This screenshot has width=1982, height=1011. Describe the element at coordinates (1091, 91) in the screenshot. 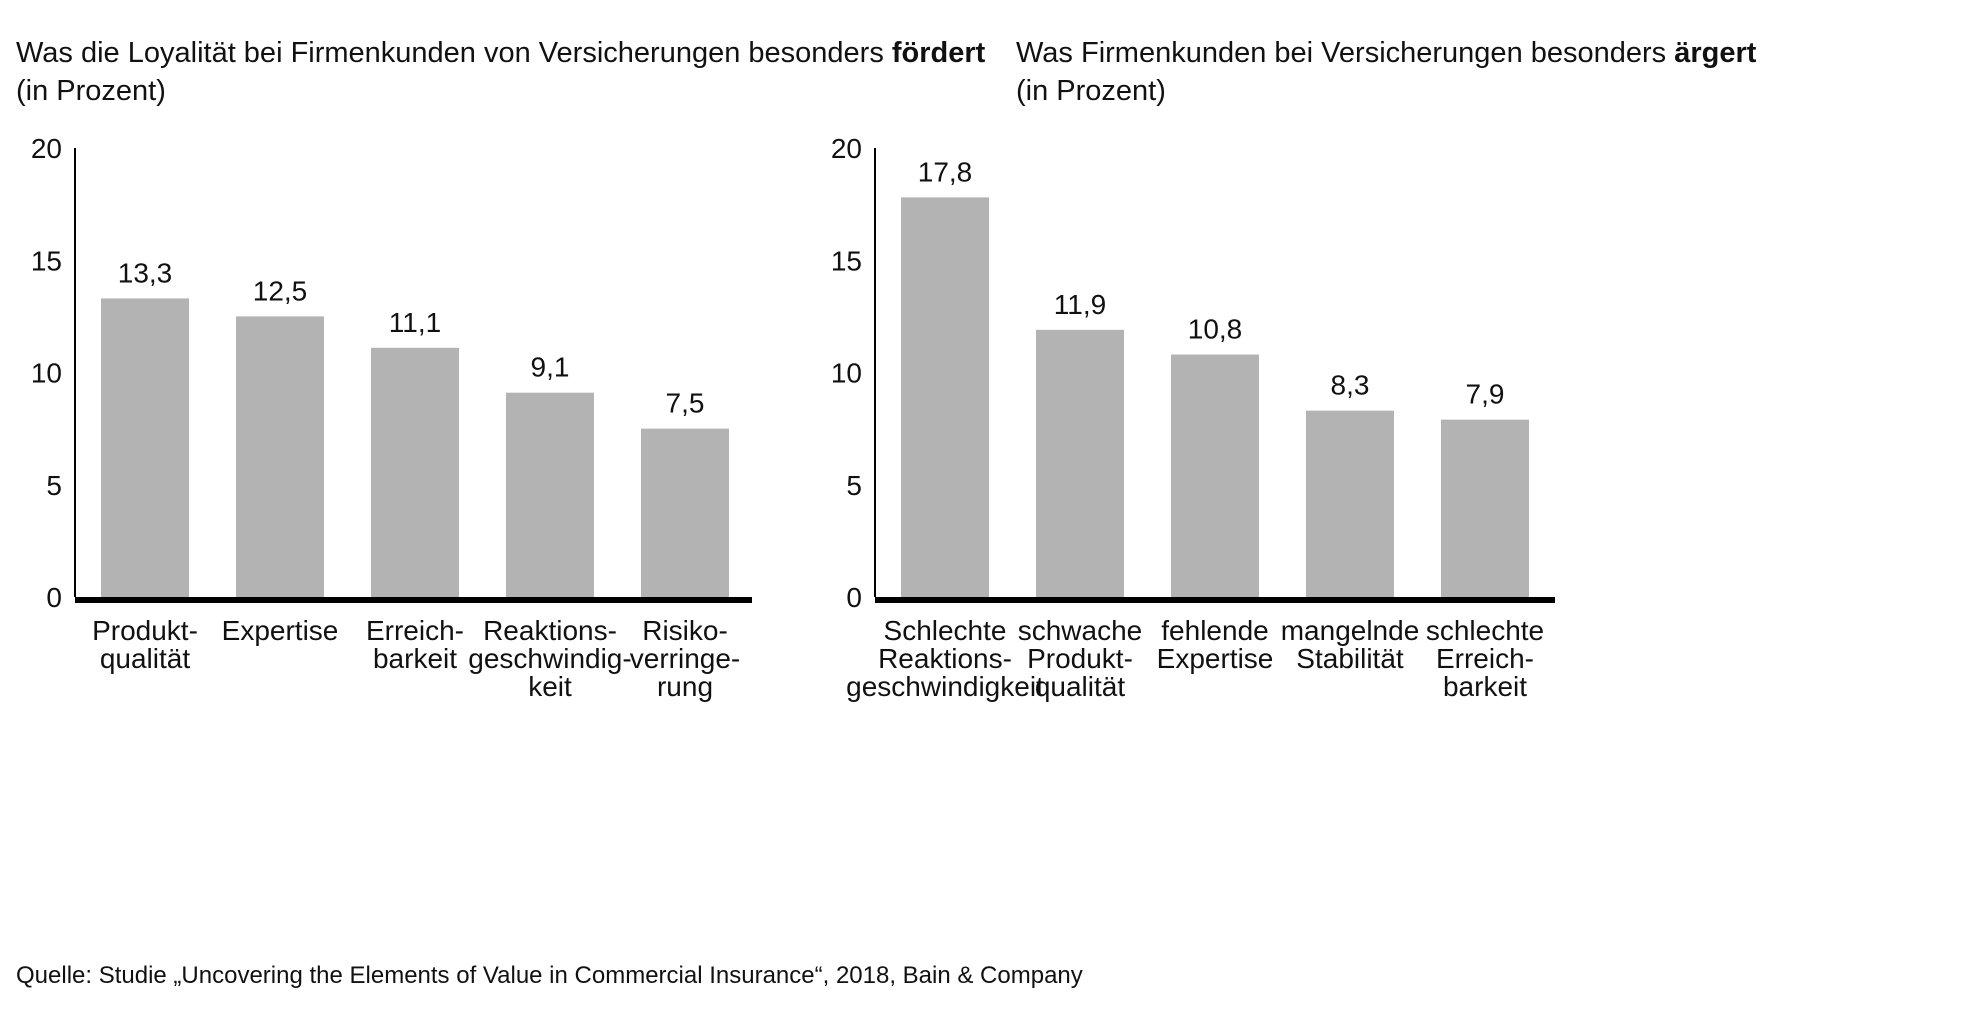

I see `annoyance-chart-subtitle: (in Prozent)` at that location.